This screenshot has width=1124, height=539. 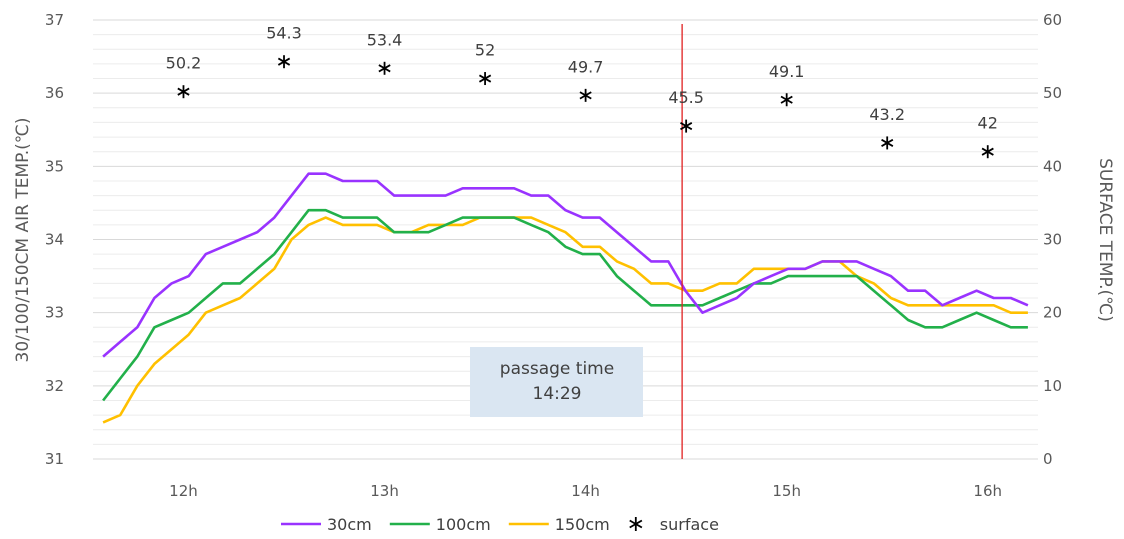 I want to click on surface-data-label: 52, so click(x=485, y=50).